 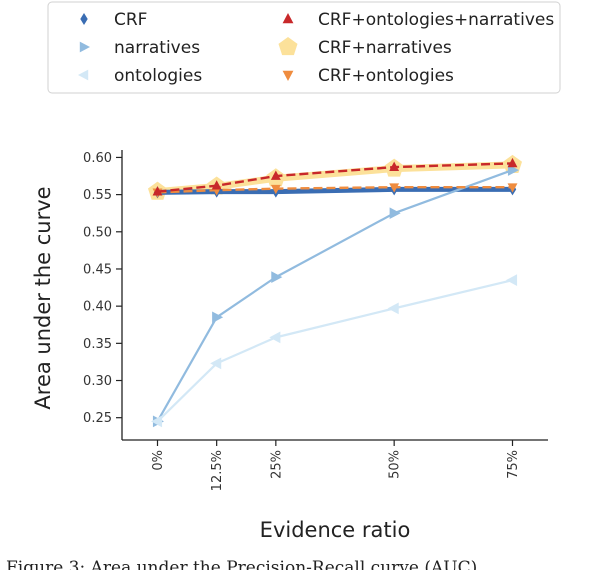 What do you see at coordinates (43, 297) in the screenshot?
I see `y-axis-label: Area under the curve` at bounding box center [43, 297].